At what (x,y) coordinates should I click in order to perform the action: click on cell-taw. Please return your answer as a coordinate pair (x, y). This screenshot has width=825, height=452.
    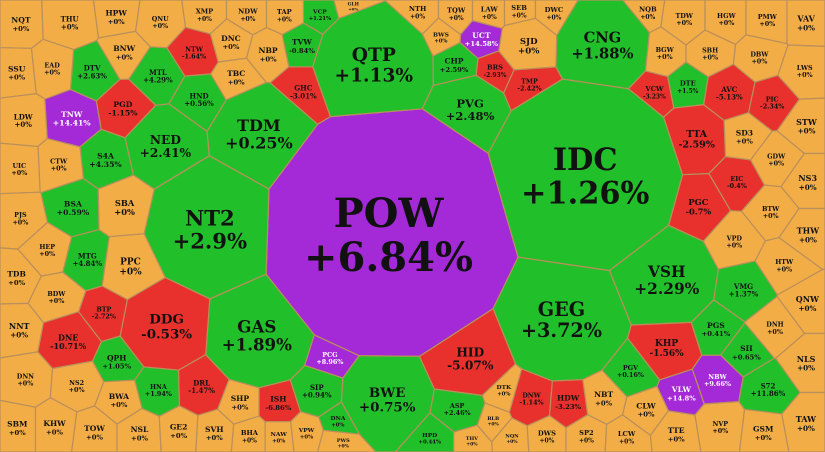
    Looking at the image, I should click on (803, 421).